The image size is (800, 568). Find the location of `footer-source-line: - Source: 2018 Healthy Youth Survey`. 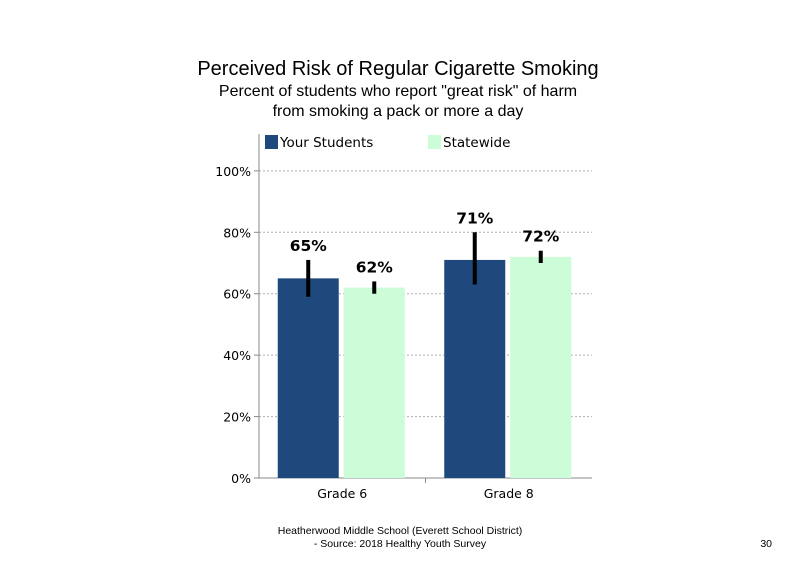

footer-source-line: - Source: 2018 Healthy Youth Survey is located at coordinates (400, 544).